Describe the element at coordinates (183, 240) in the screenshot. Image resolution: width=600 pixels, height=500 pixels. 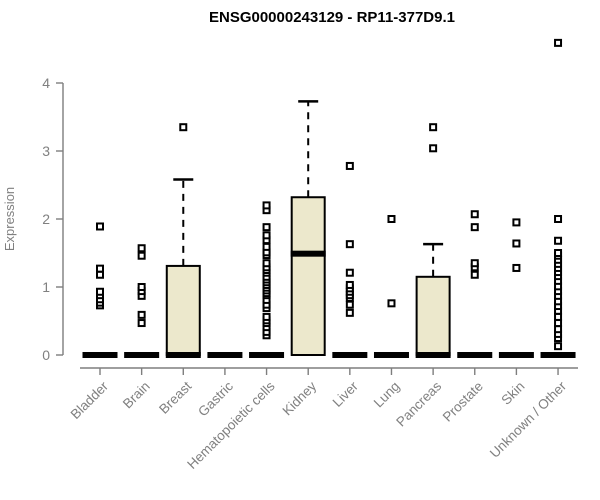
I see `boxplot-breast` at that location.